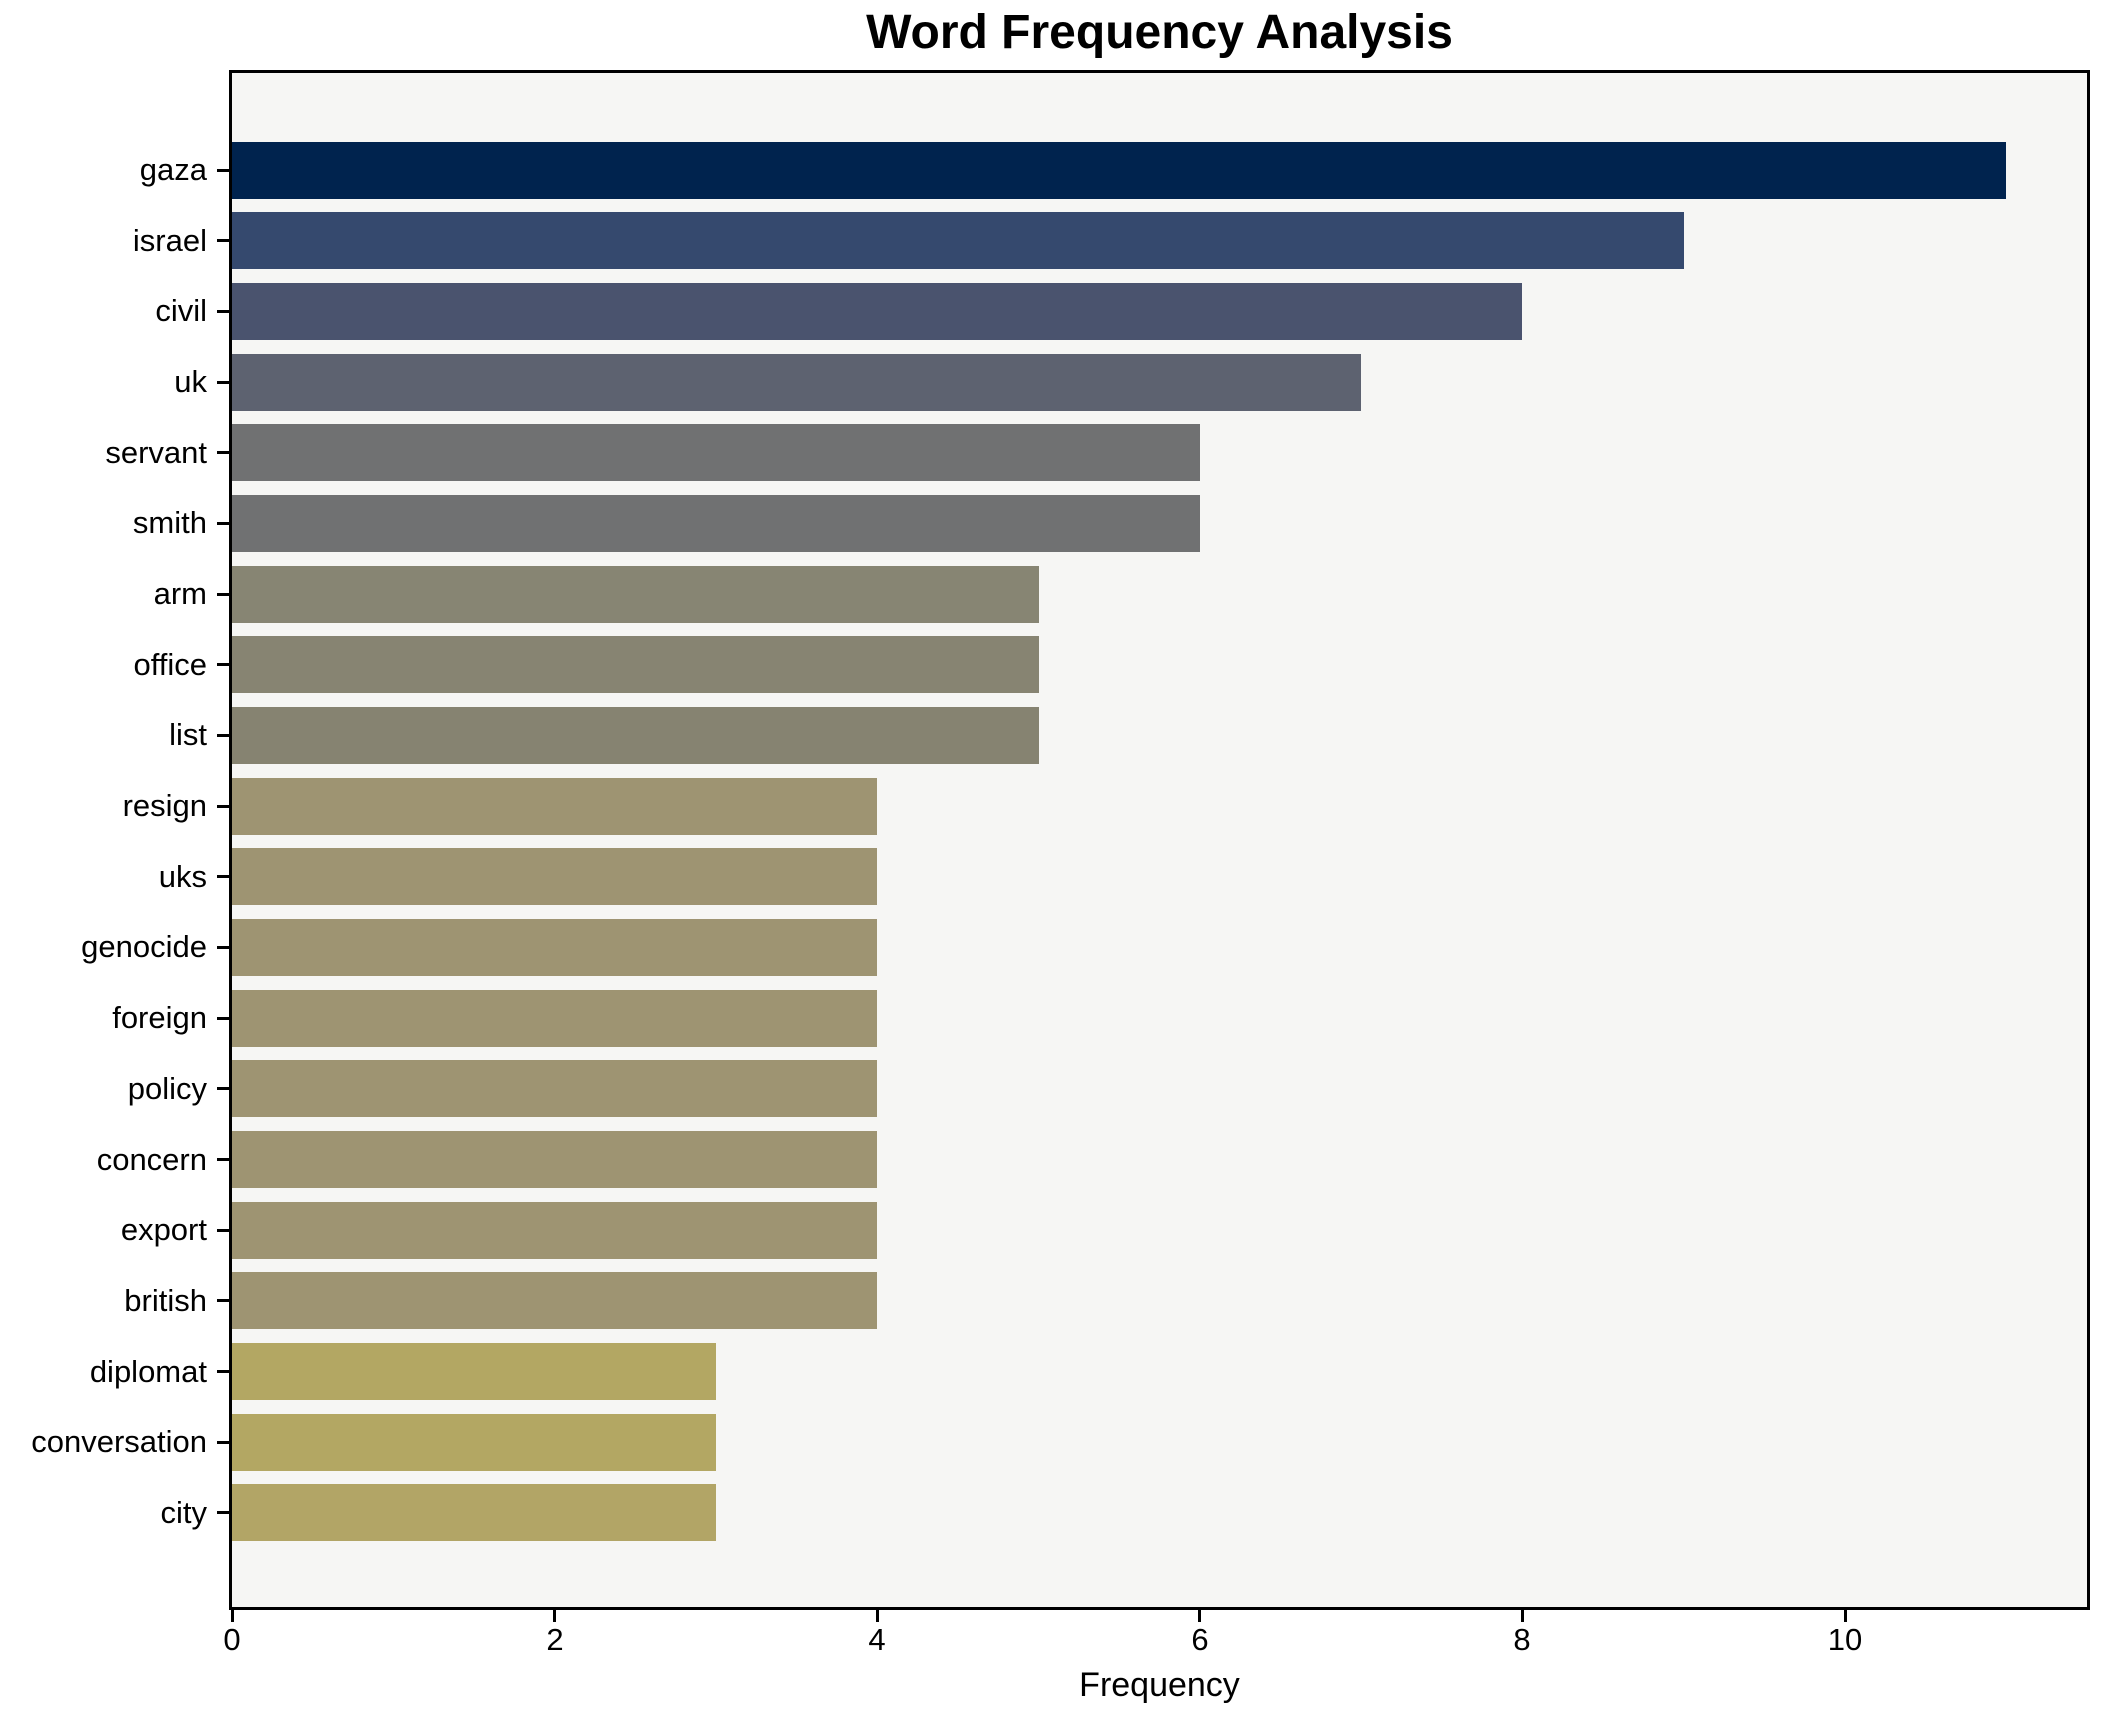 Image resolution: width=2108 pixels, height=1722 pixels. What do you see at coordinates (1159, 1685) in the screenshot?
I see `x-axis-label: Frequency` at bounding box center [1159, 1685].